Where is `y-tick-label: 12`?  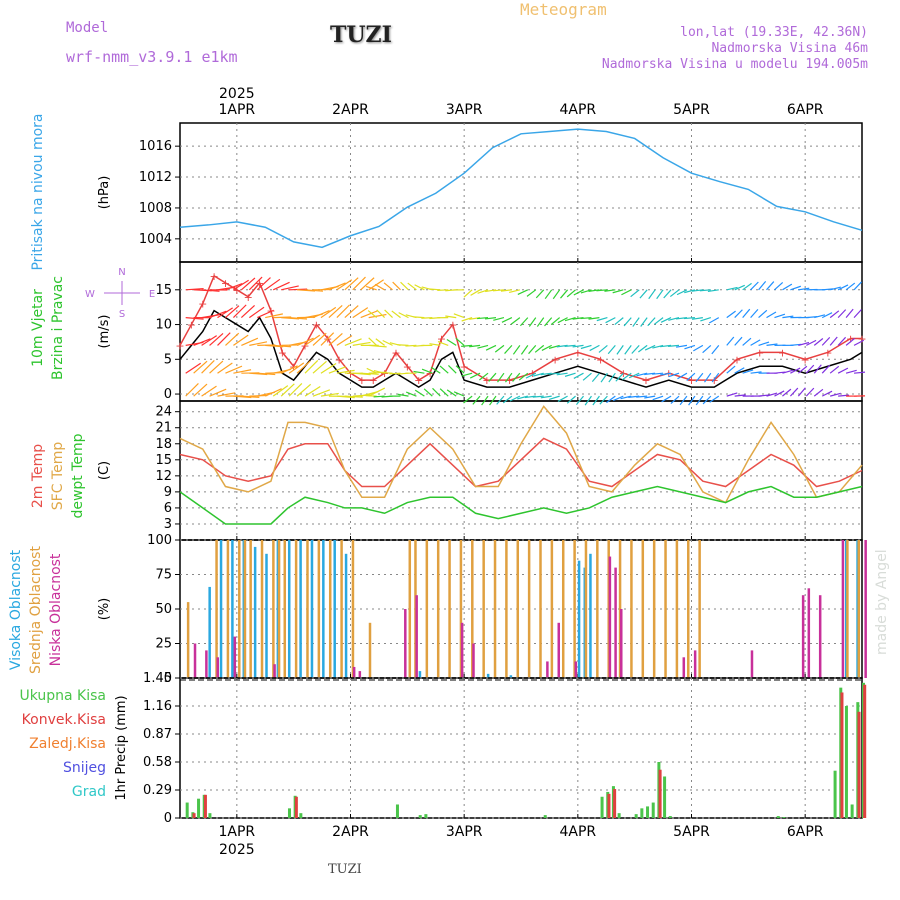 y-tick-label: 12 is located at coordinates (163, 476).